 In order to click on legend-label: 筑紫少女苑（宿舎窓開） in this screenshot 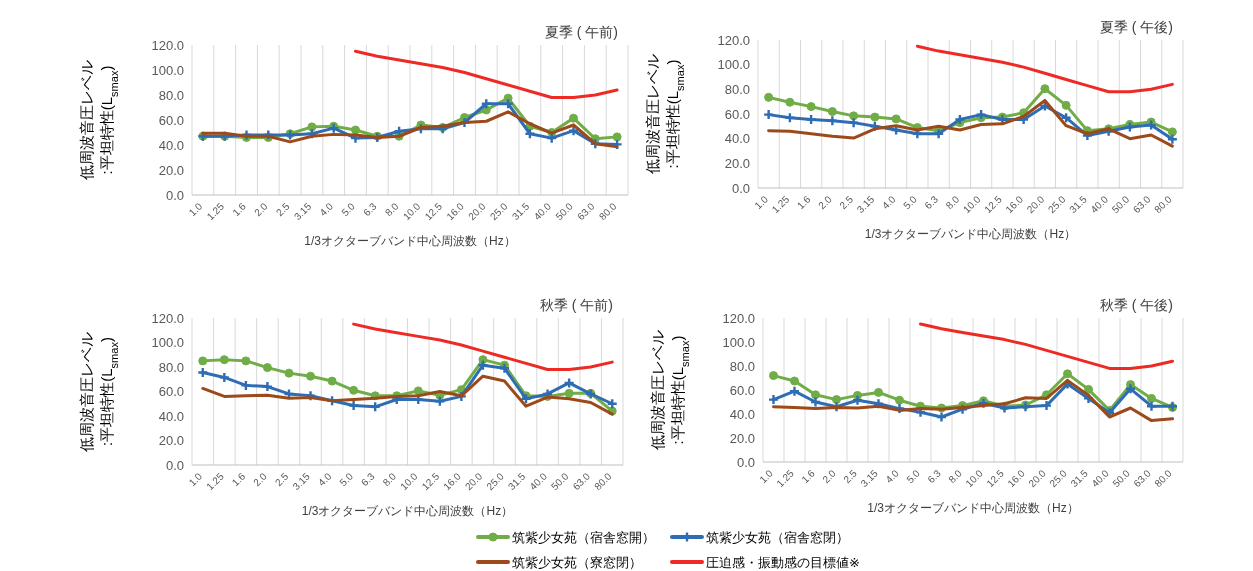, I will do `click(583, 537)`.